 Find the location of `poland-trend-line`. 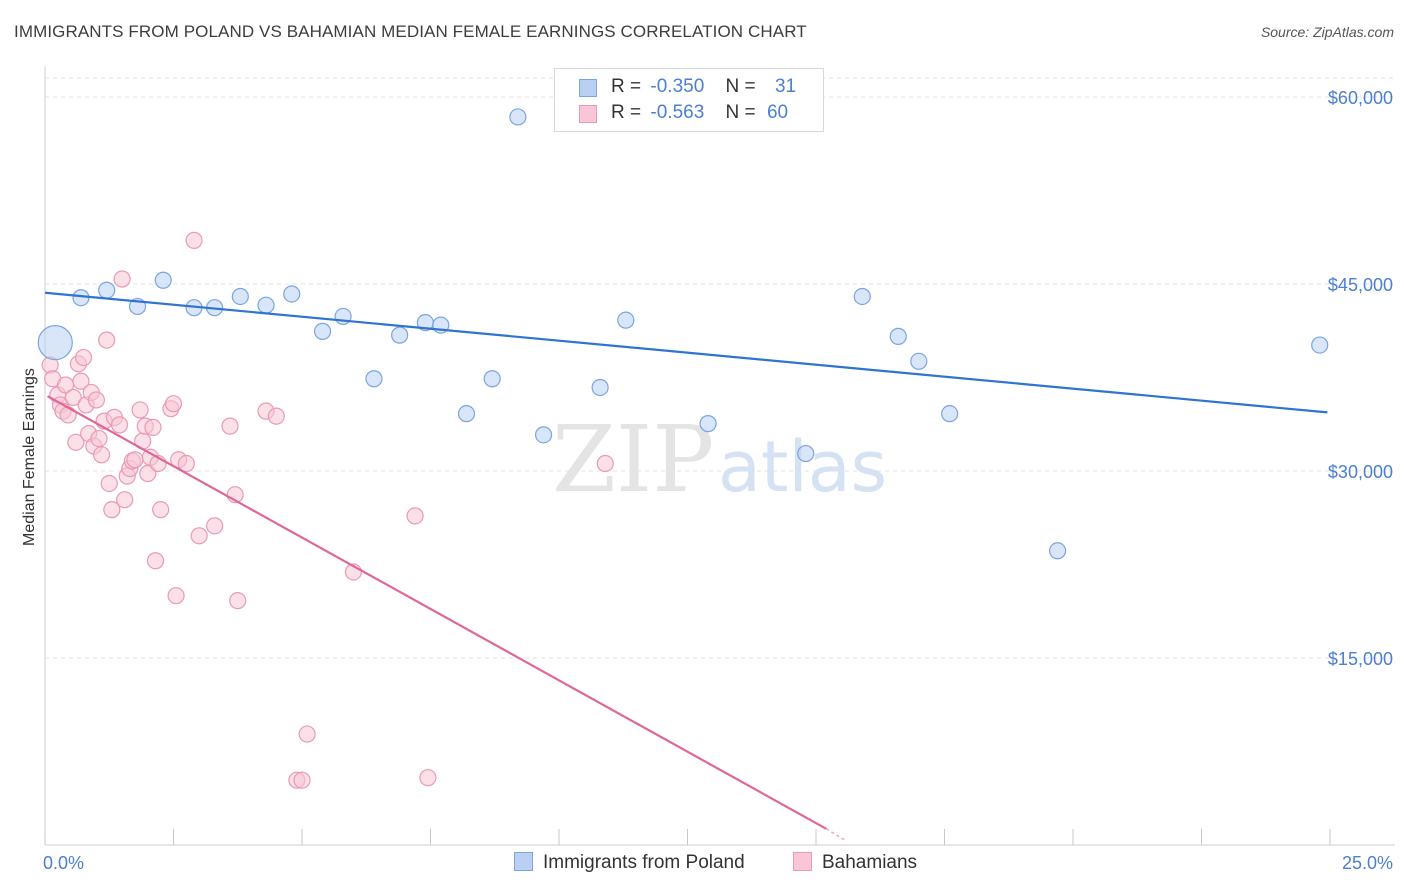

poland-trend-line is located at coordinates (686, 352).